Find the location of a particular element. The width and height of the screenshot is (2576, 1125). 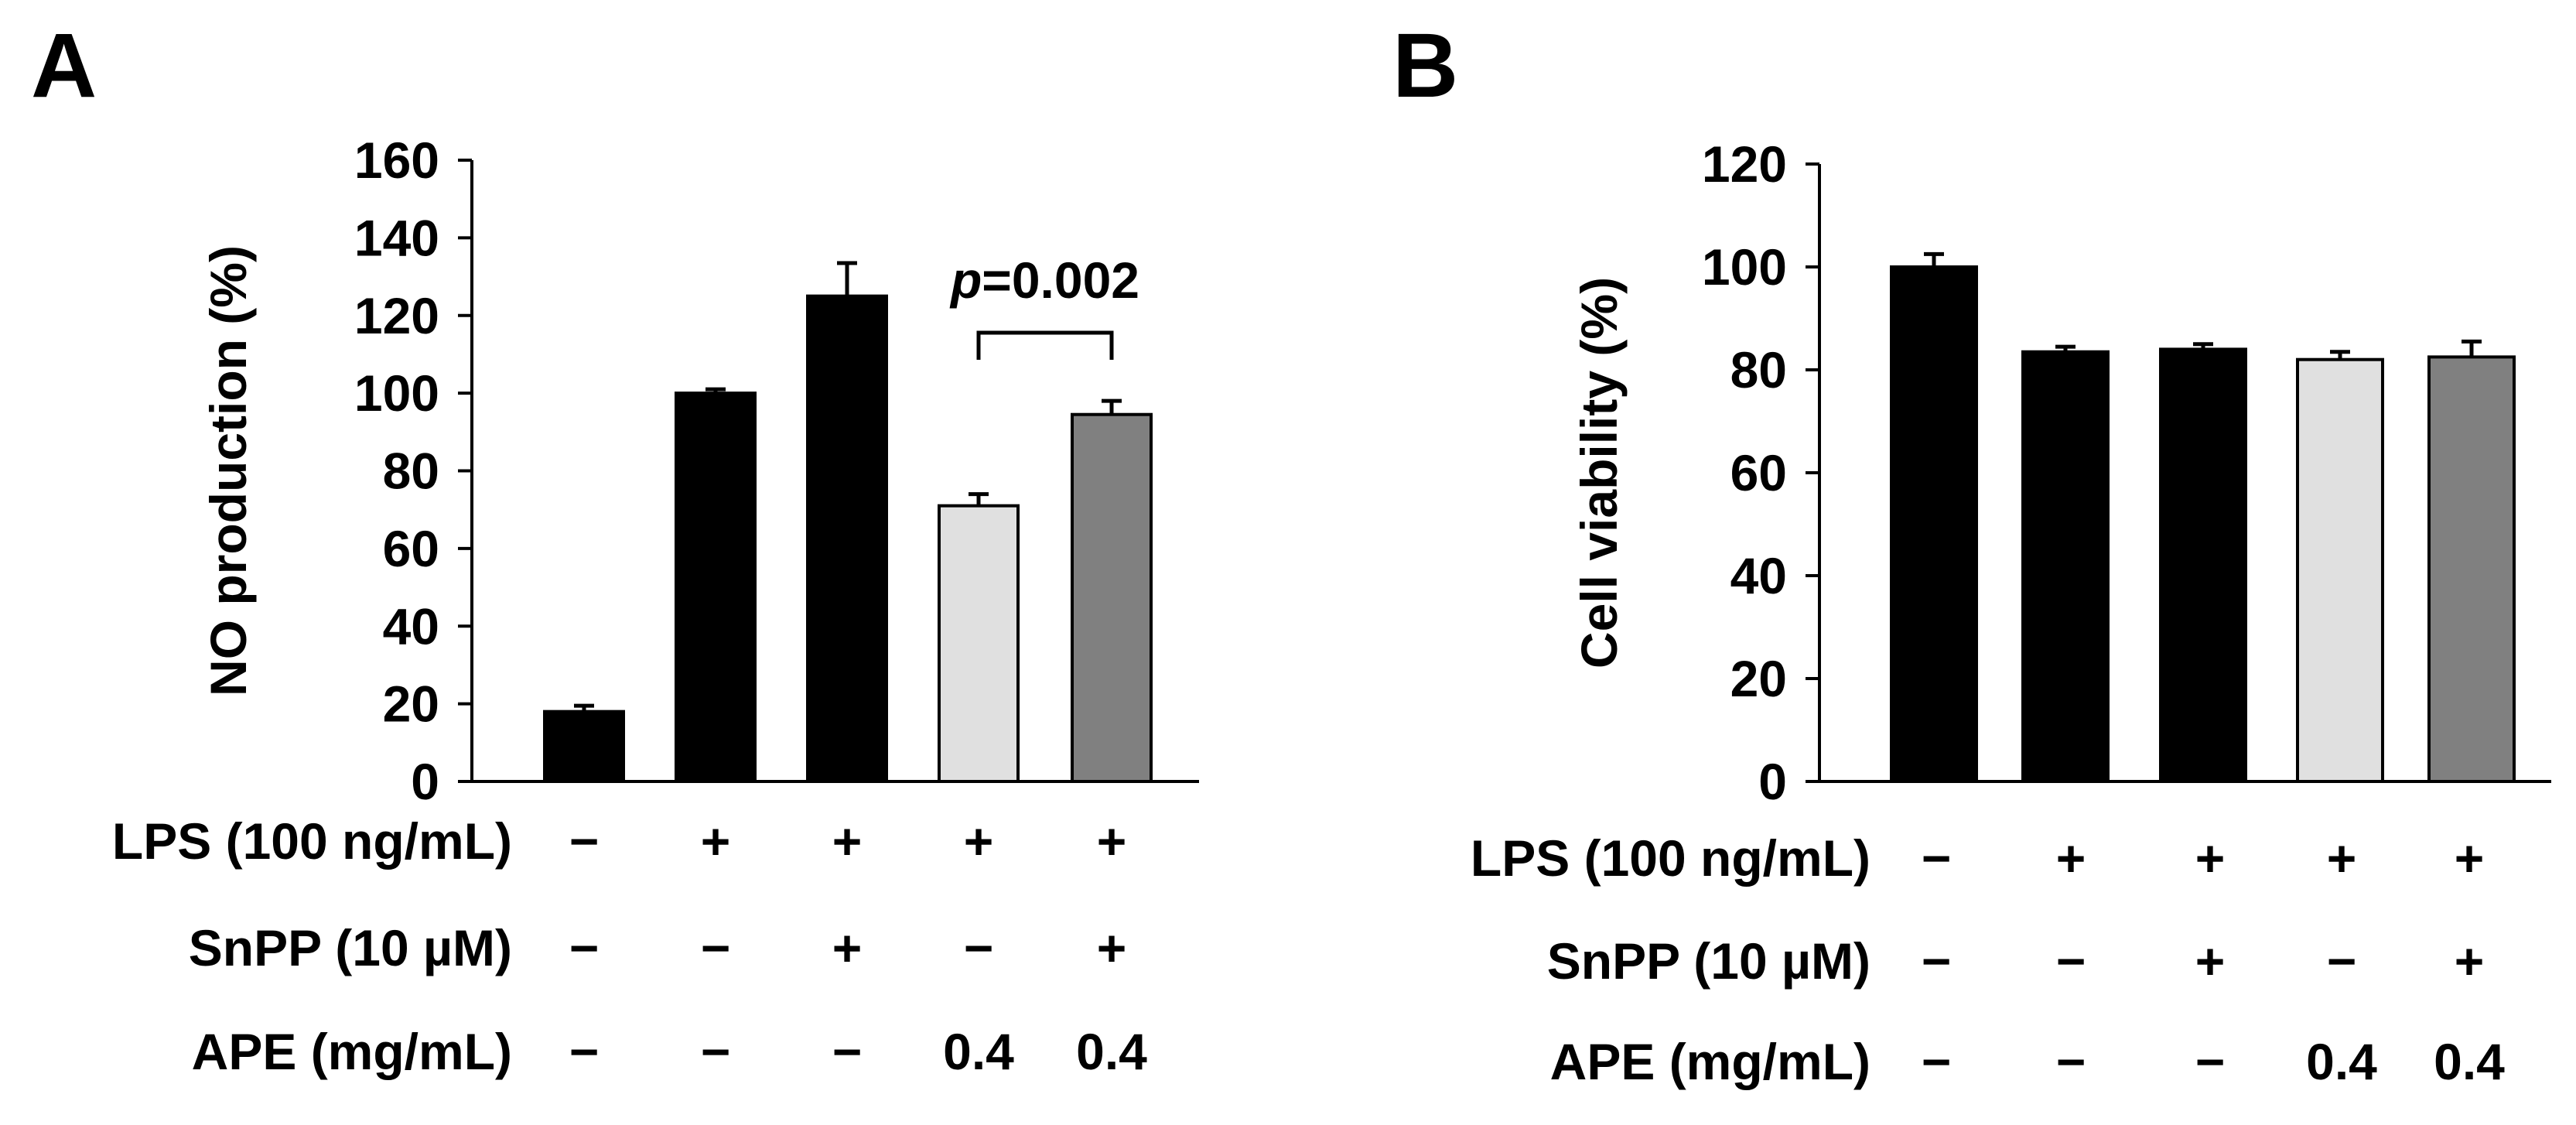

p-symbol: p is located at coordinates (965, 280).